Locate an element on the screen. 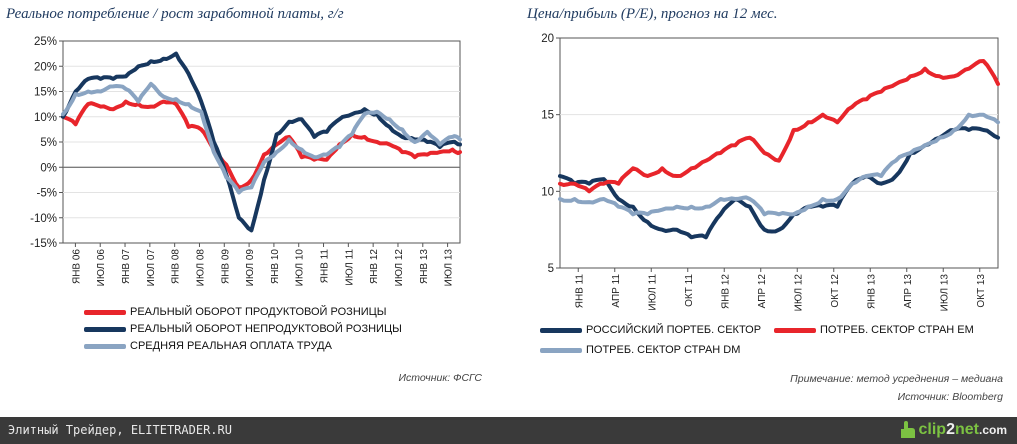  right-chart-x-tick-label: АПР 12 is located at coordinates (762, 291).